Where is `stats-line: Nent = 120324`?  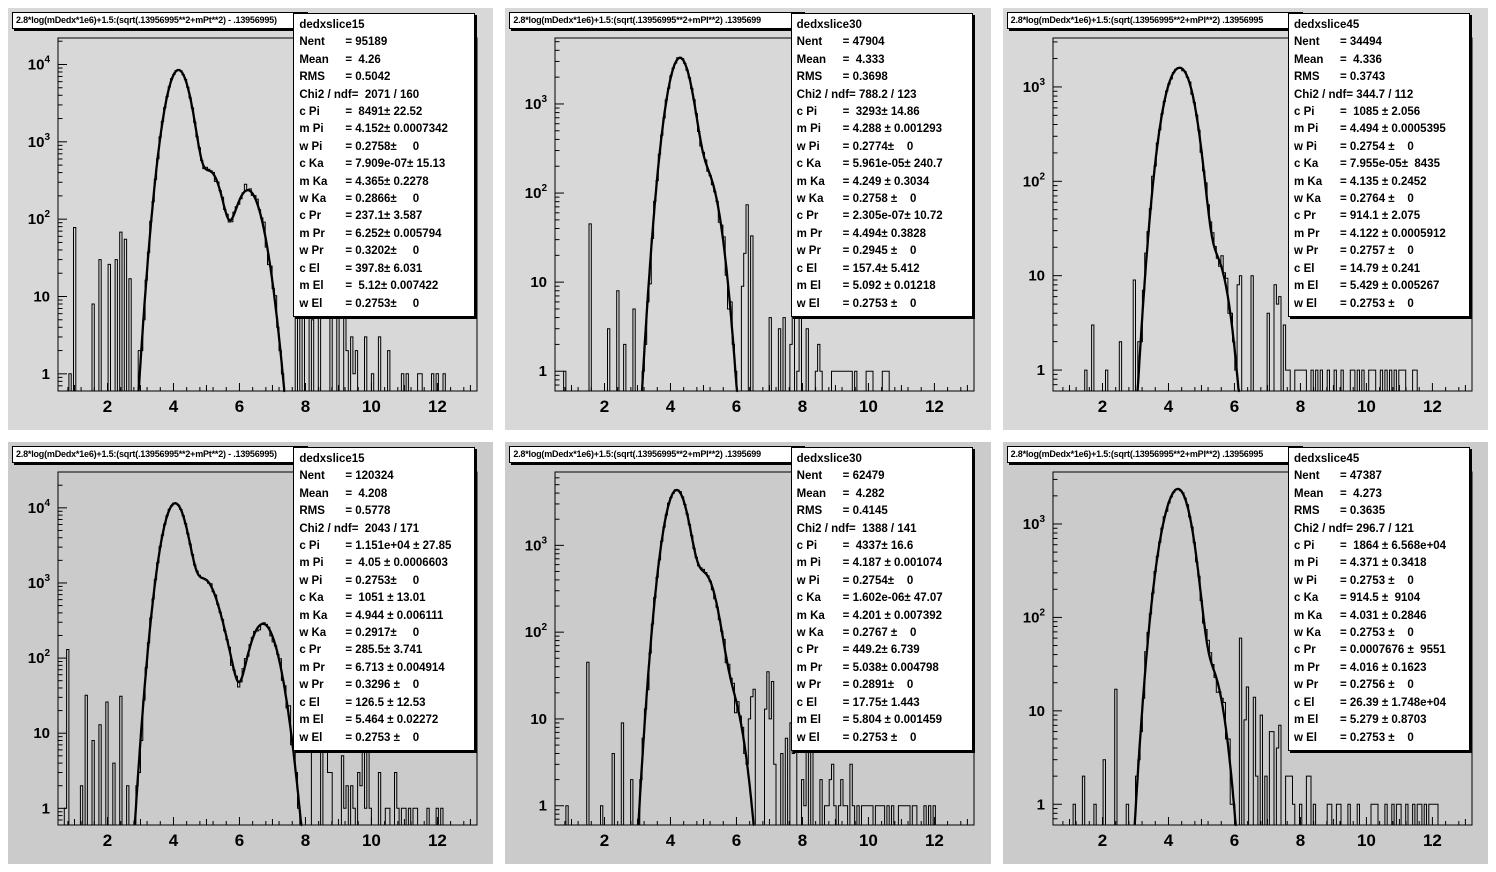
stats-line: Nent = 120324 is located at coordinates (346, 476).